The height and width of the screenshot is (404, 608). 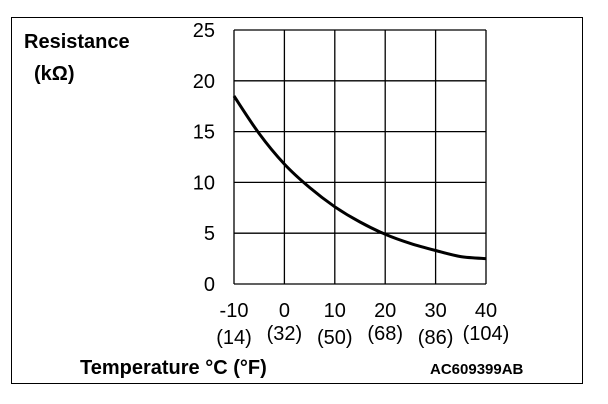 What do you see at coordinates (385, 334) in the screenshot?
I see `x-tick-label-fahrenheit: (68)` at bounding box center [385, 334].